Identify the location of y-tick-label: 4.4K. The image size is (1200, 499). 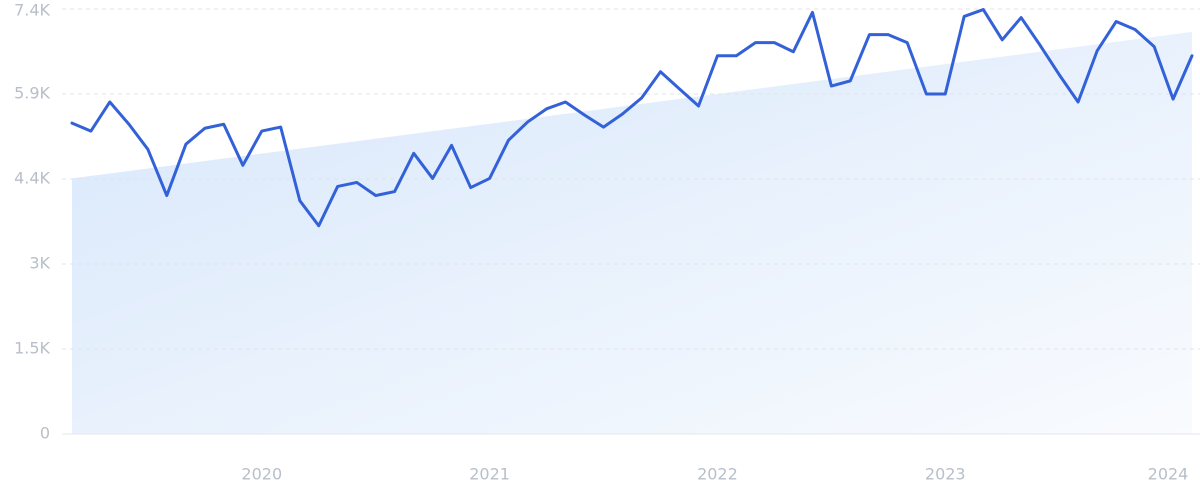
(32, 178).